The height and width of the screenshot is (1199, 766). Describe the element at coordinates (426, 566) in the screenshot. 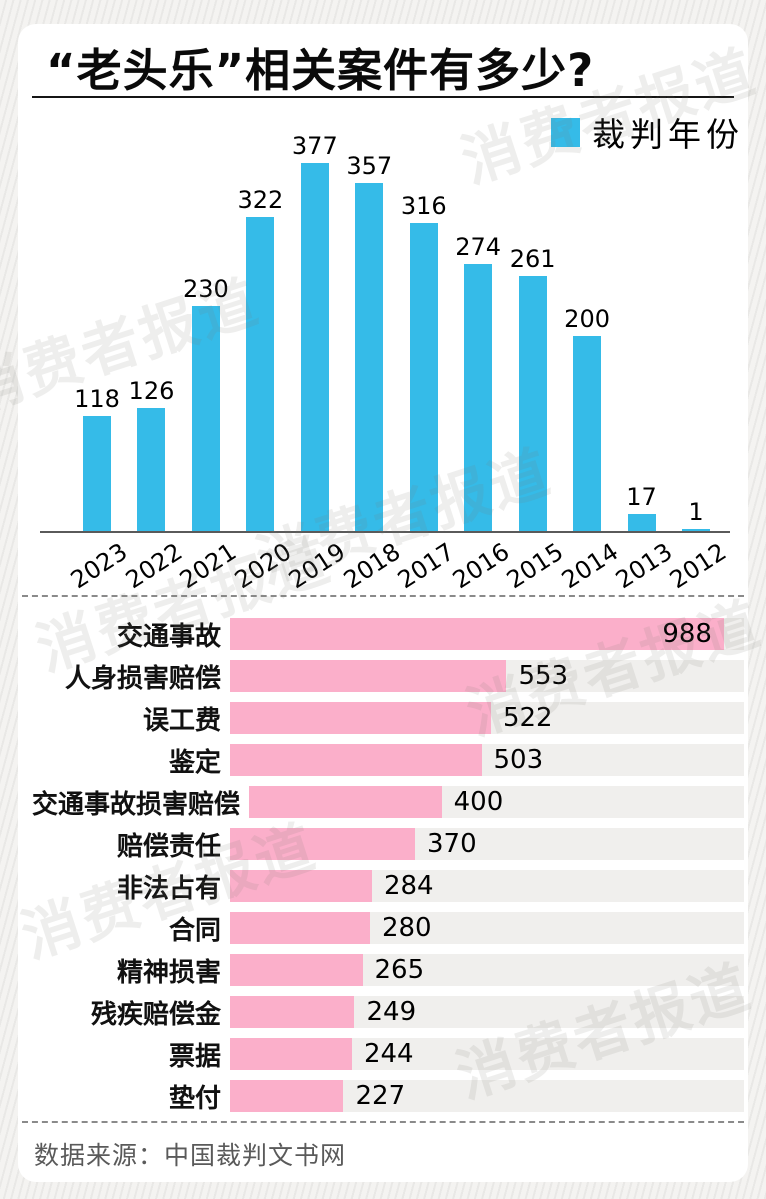

I see `year-tick-label: 2017` at that location.